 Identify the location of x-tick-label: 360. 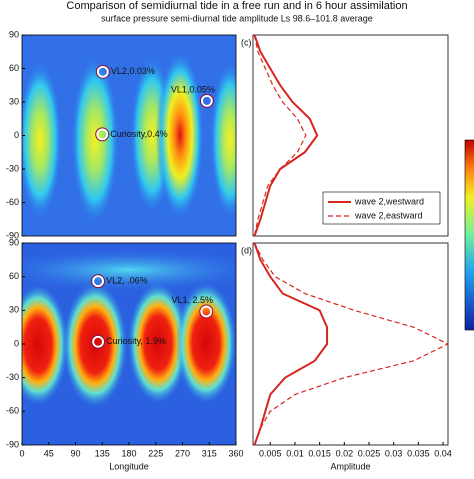
(235, 453).